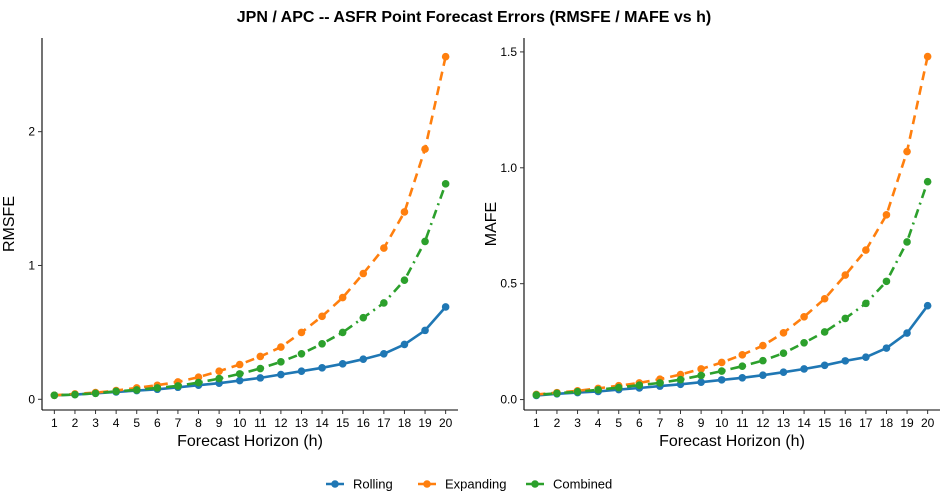 Image resolution: width=948 pixels, height=499 pixels. Describe the element at coordinates (260, 423) in the screenshot. I see `rmsfe-x-tick-label: 11` at that location.